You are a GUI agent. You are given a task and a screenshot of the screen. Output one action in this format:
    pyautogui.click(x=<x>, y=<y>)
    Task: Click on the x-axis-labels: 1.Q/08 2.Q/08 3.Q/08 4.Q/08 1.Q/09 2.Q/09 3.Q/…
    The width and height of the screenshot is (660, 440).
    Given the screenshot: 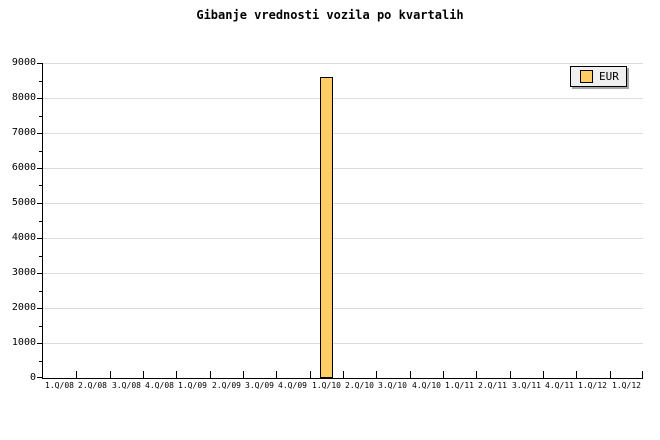 What is the action you would take?
    pyautogui.click(x=343, y=388)
    